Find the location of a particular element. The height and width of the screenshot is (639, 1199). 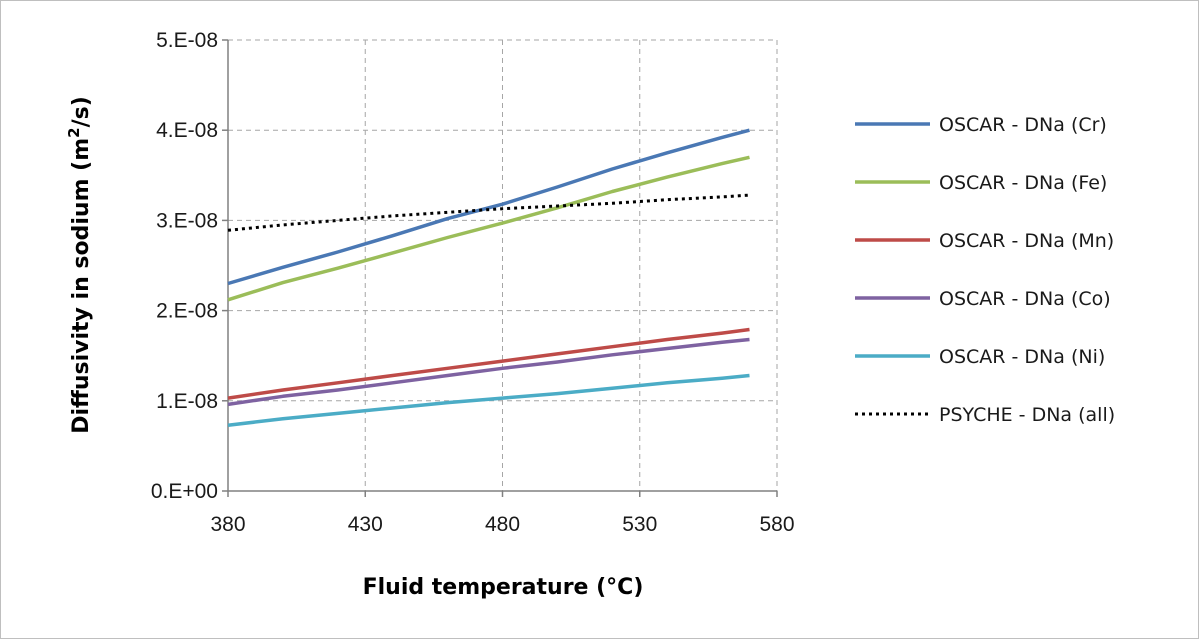

legend-item: OSCAR - DNa (Fe) is located at coordinates (981, 183).